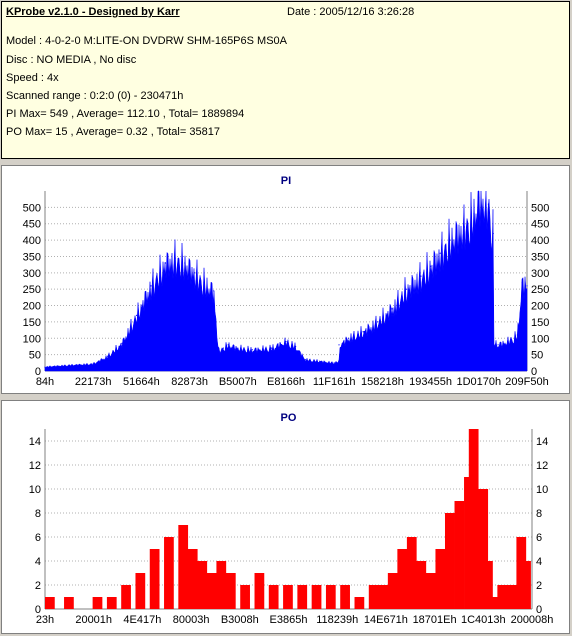 Image resolution: width=572 pixels, height=636 pixels. Describe the element at coordinates (386, 620) in the screenshot. I see `x-tick-label: 14E671h` at that location.